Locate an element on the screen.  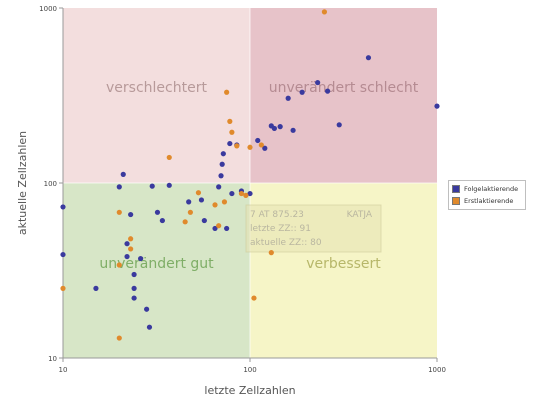
legend: Folgelaktierende Erstlaktierende is located at coordinates (487, 195).